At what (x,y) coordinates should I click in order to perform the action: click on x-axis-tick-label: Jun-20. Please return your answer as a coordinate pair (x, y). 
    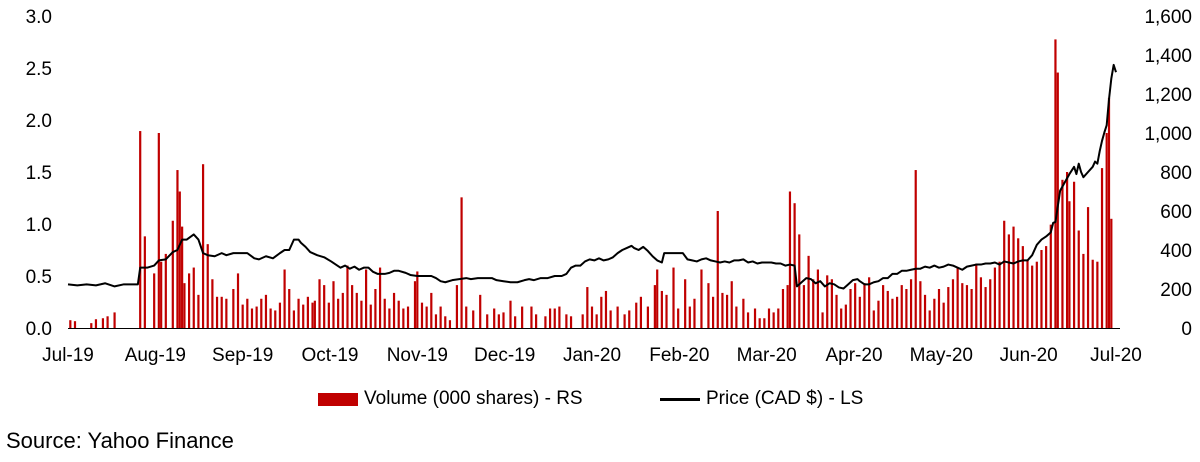
    Looking at the image, I should click on (1029, 355).